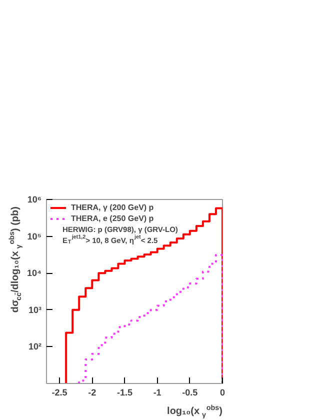  Describe the element at coordinates (157, 393) in the screenshot. I see `x-tick-label: -1` at that location.